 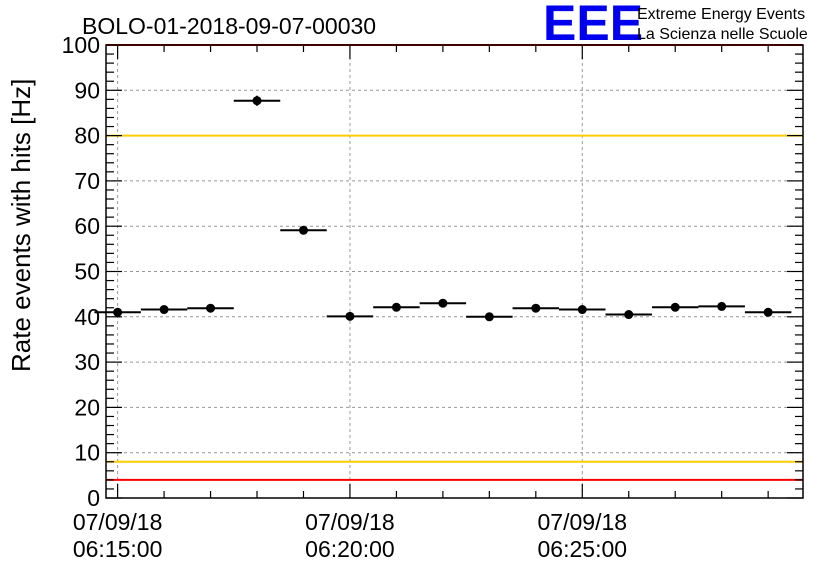 What do you see at coordinates (593, 25) in the screenshot?
I see `logo-mark: EEE` at bounding box center [593, 25].